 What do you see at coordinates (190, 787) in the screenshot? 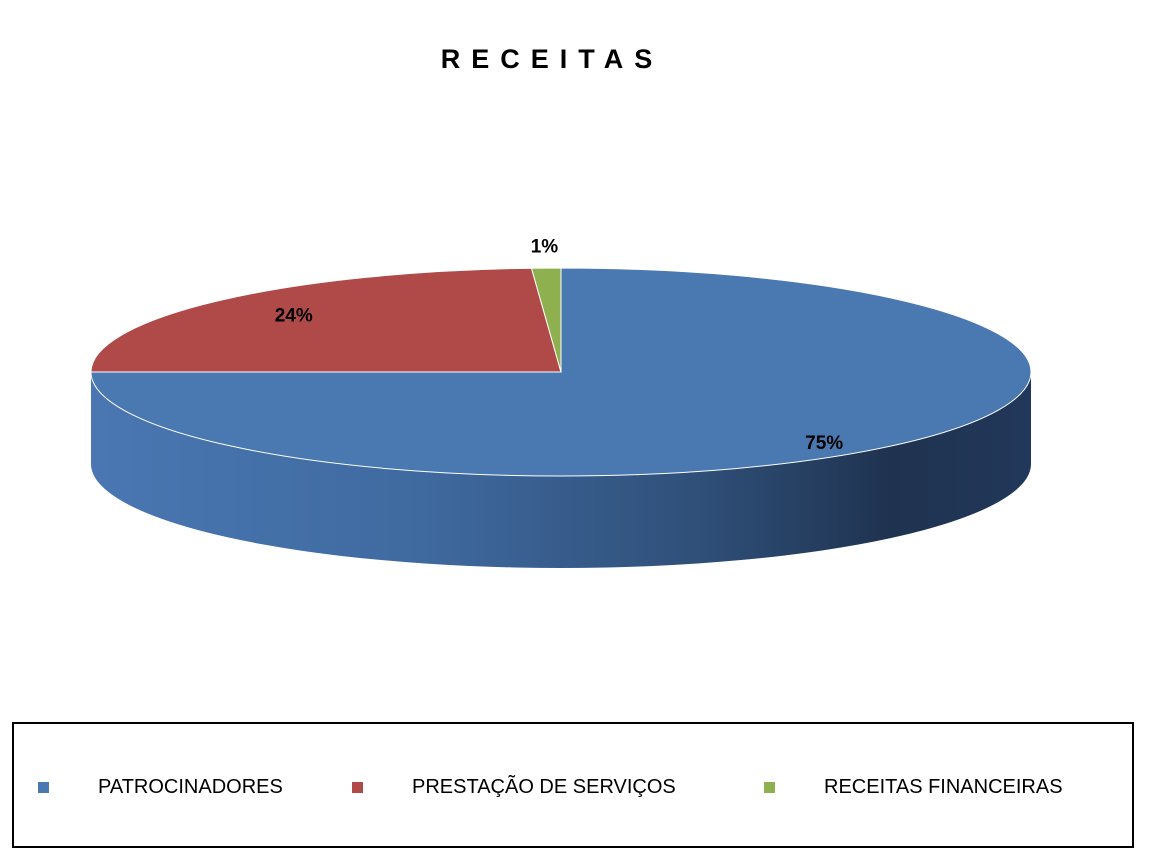
I see `legend-label: PATROCINADORES` at bounding box center [190, 787].